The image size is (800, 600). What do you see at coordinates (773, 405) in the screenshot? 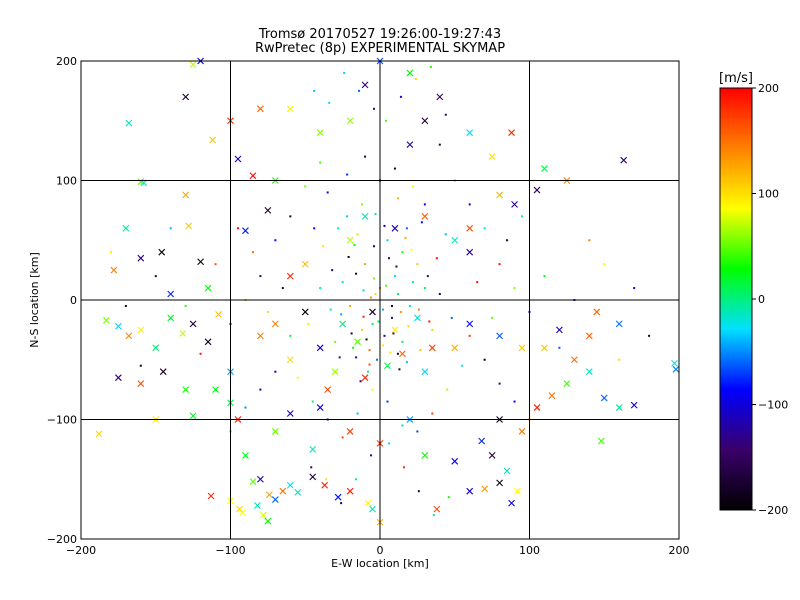
I see `colorbar-tick-label: −100` at bounding box center [773, 405].